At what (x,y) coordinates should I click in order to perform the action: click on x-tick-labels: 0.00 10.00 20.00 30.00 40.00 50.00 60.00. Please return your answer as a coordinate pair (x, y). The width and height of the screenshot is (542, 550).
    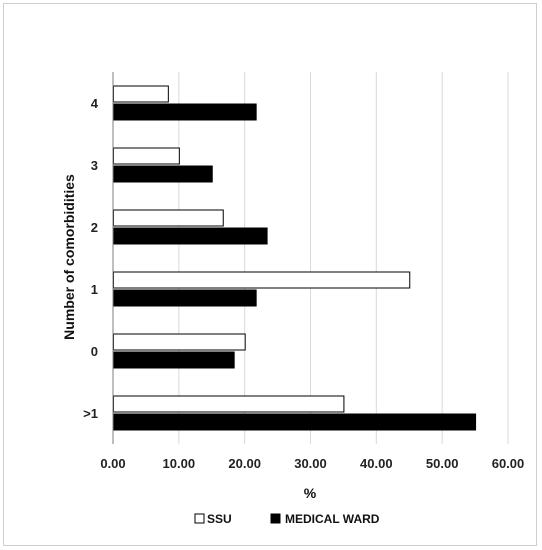
    Looking at the image, I should click on (312, 463).